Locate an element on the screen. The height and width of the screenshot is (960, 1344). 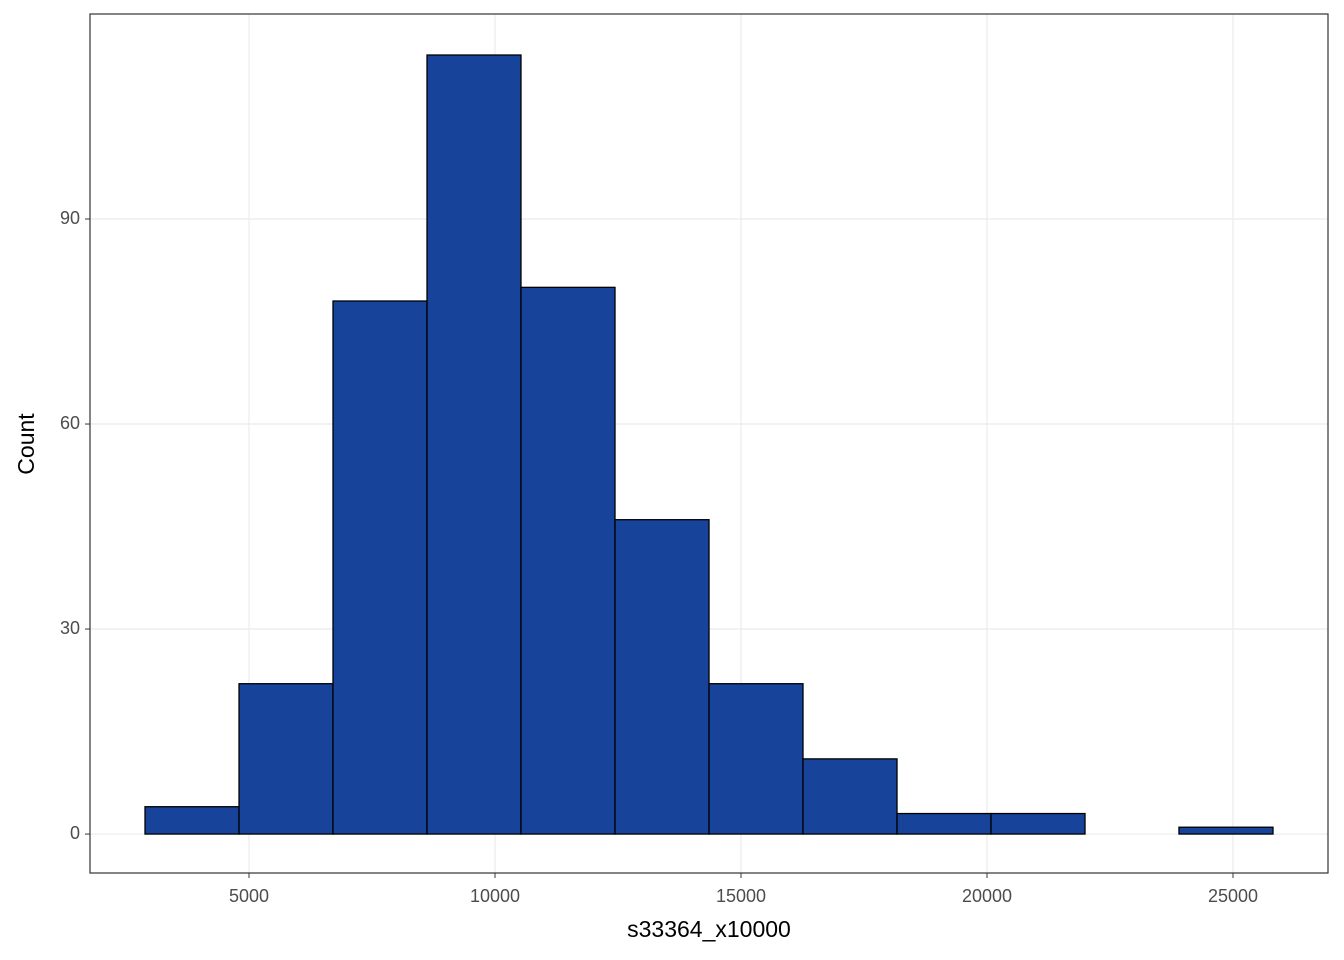
y-tick-label: 90 is located at coordinates (70, 218).